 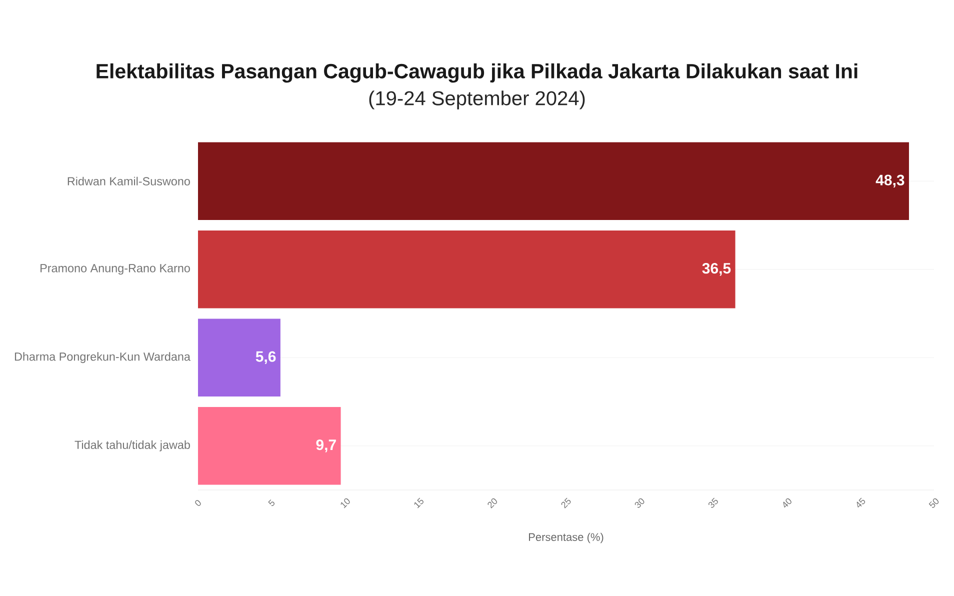 What do you see at coordinates (198, 503) in the screenshot?
I see `x-tick-label: 0` at bounding box center [198, 503].